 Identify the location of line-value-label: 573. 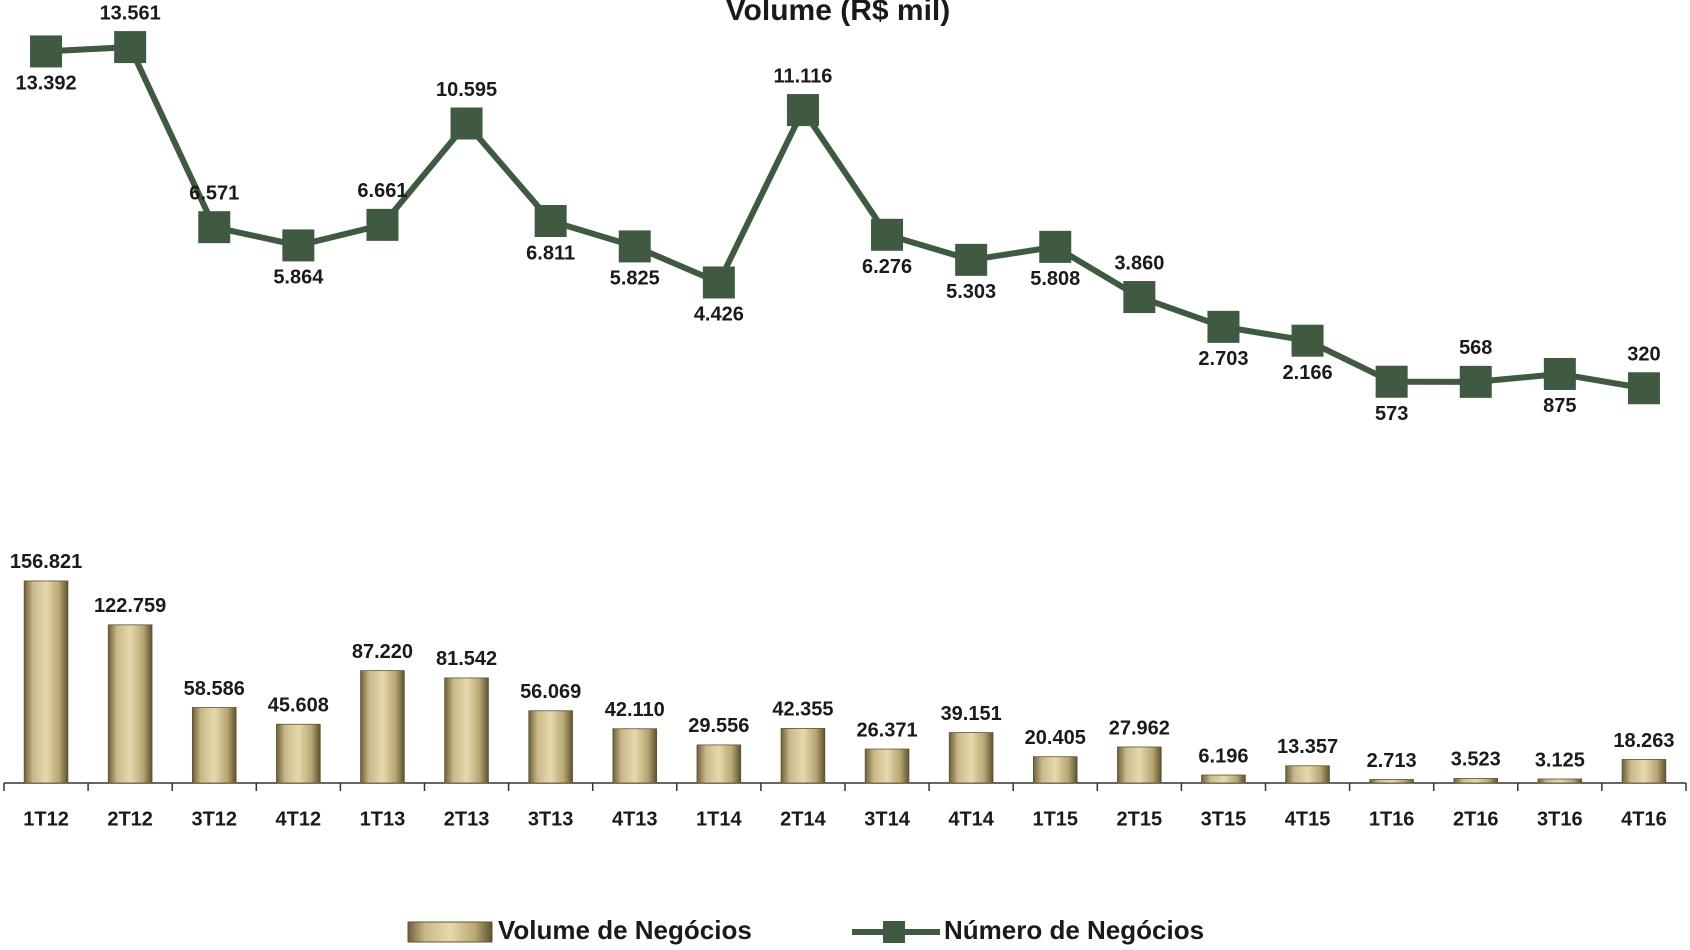
(1391, 414).